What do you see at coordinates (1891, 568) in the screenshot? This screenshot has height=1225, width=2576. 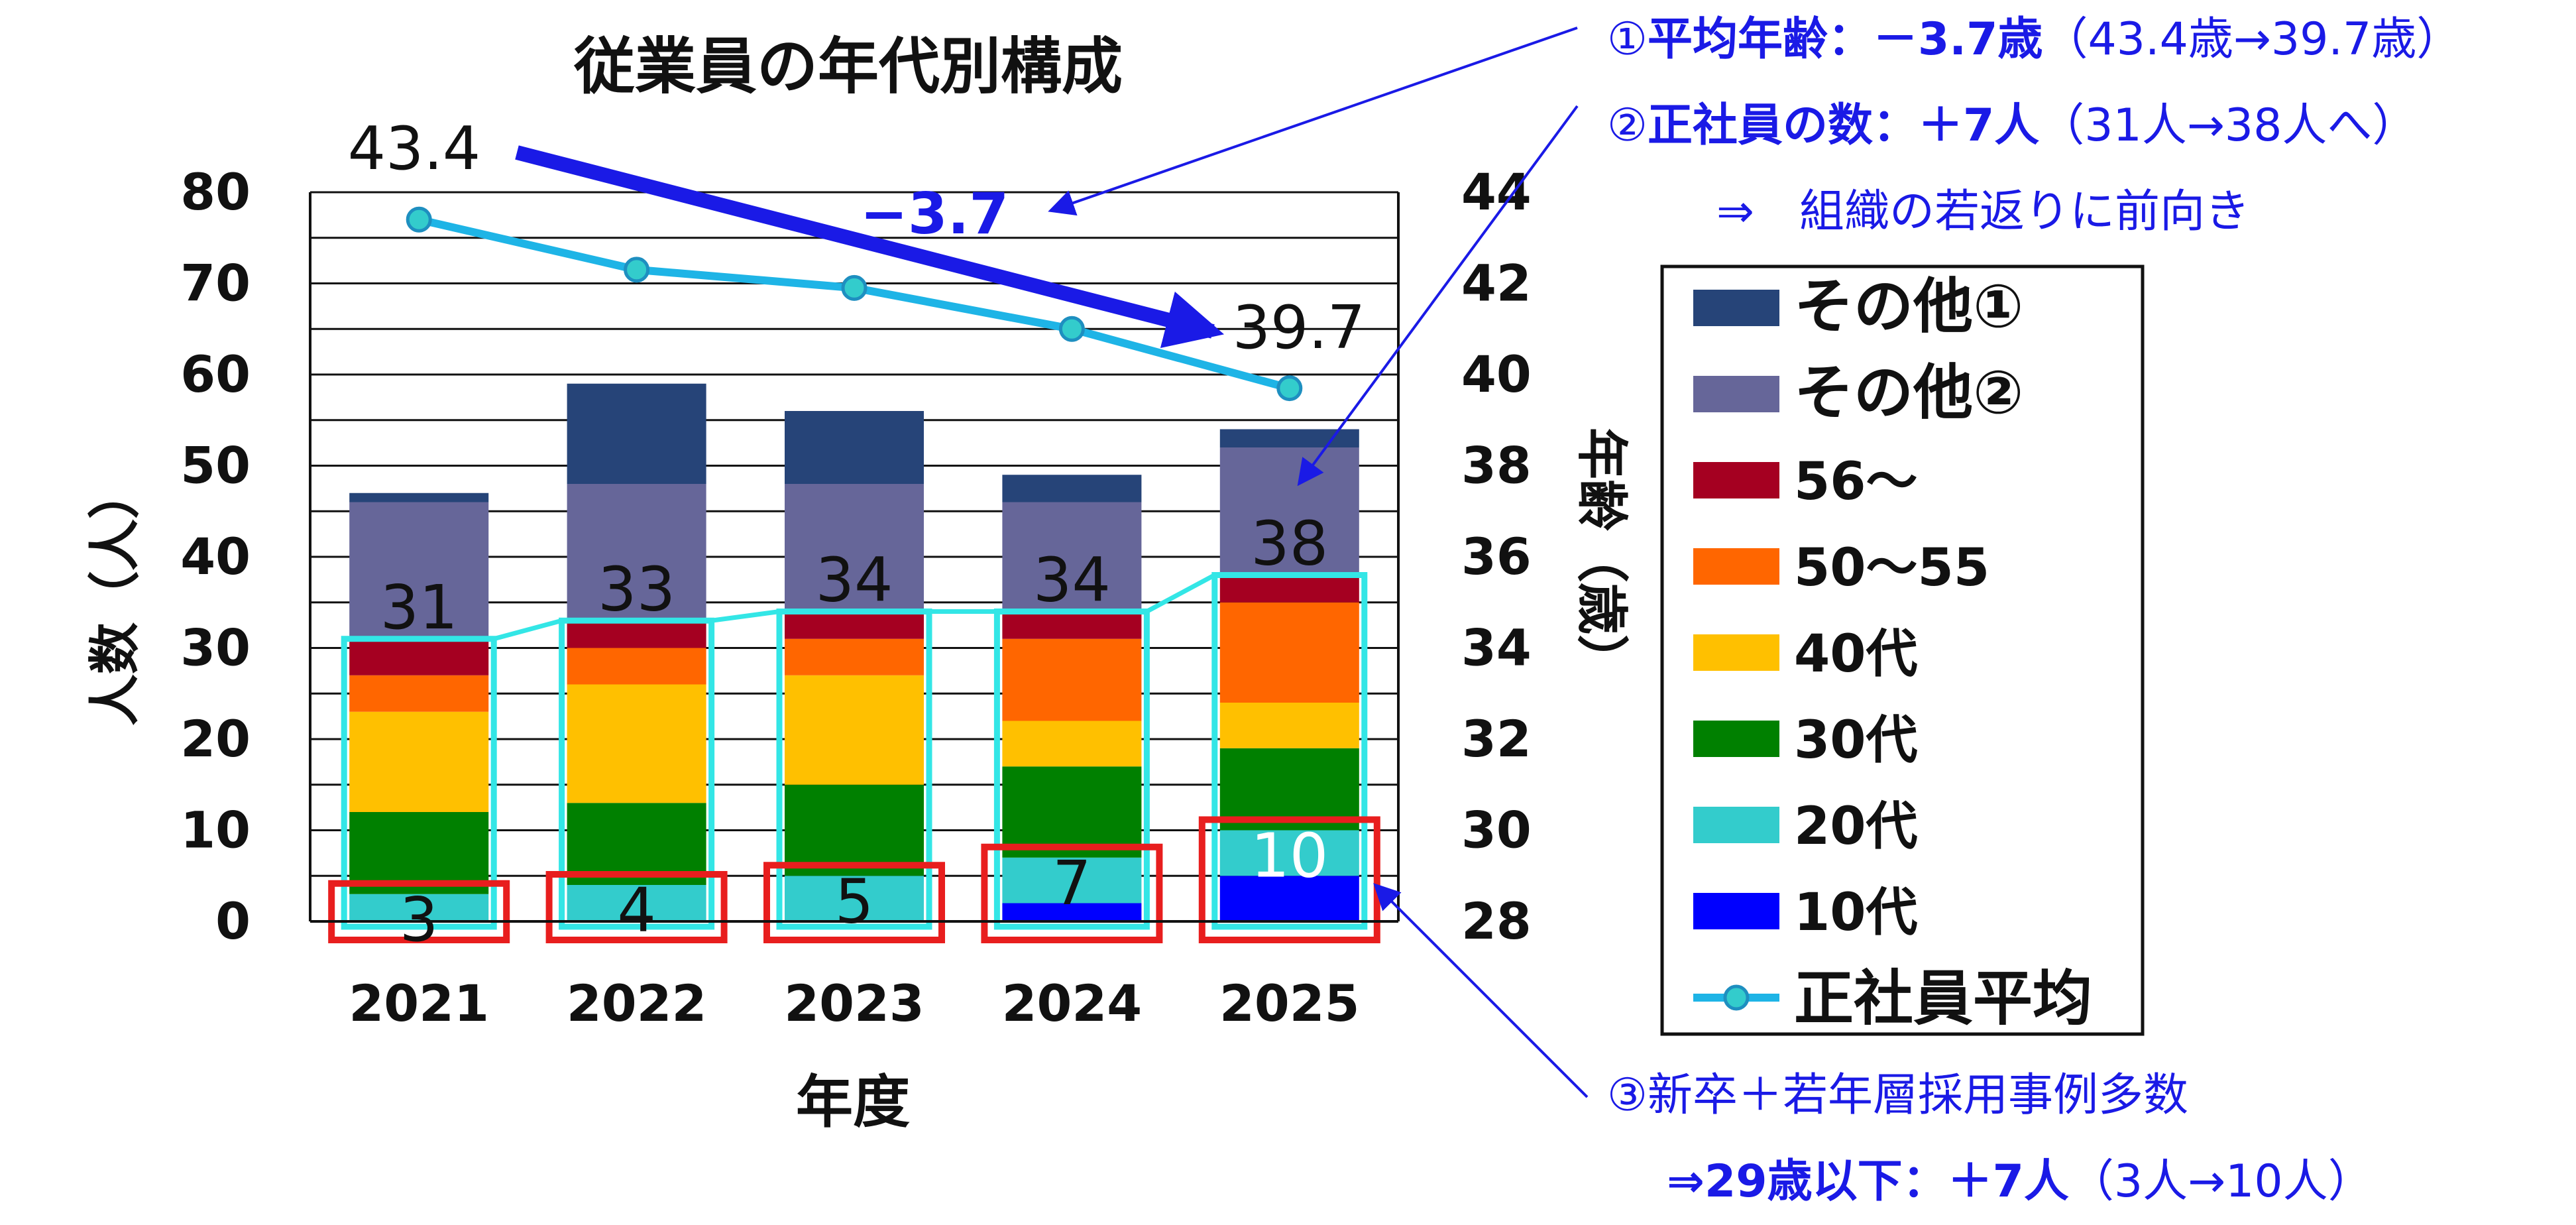 I see `legend-label: 50〜55` at bounding box center [1891, 568].